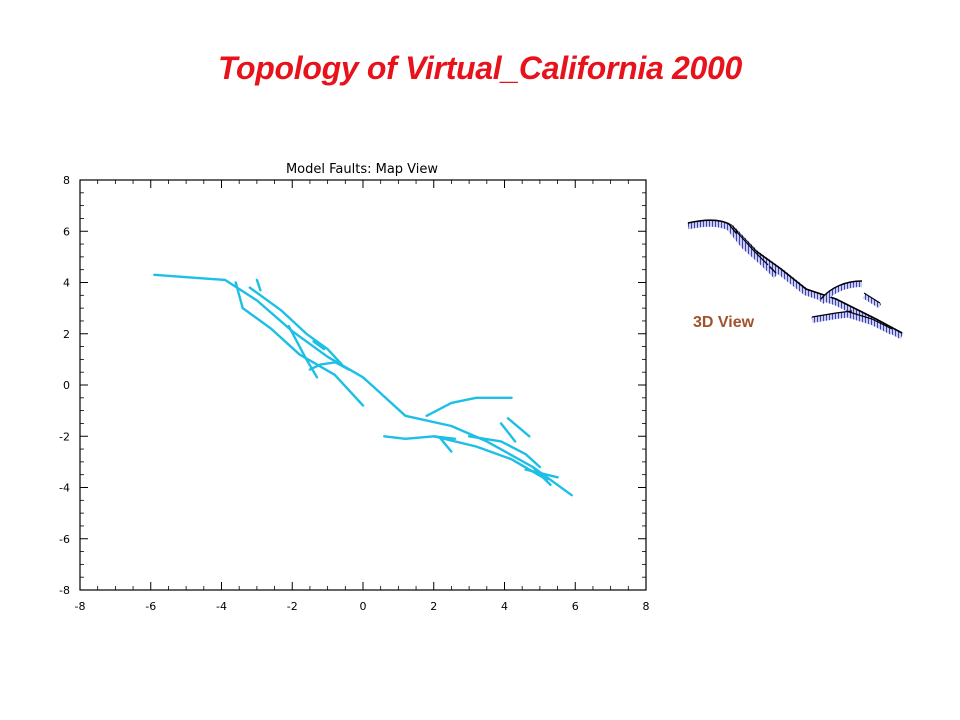  I want to click on x-tick-label: -2, so click(292, 606).